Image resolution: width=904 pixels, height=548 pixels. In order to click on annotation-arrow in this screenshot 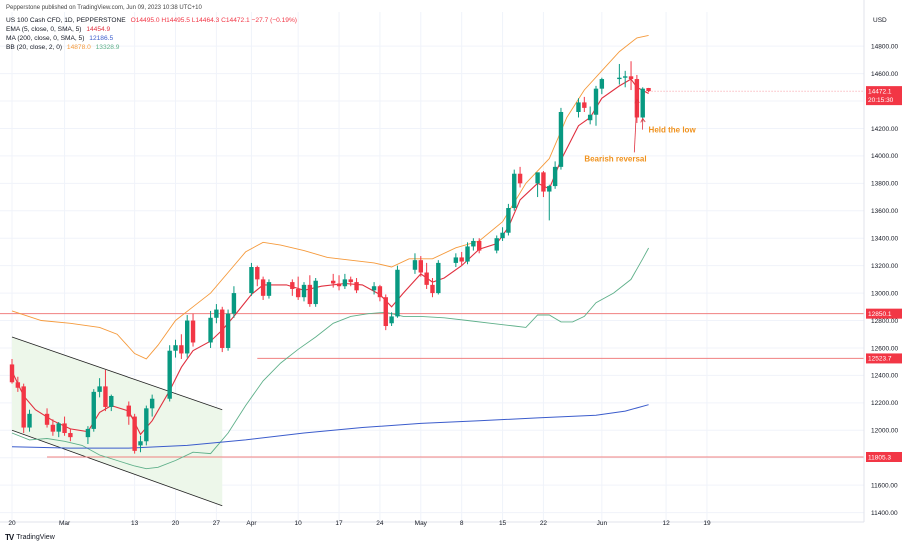, I will do `click(635, 126)`.